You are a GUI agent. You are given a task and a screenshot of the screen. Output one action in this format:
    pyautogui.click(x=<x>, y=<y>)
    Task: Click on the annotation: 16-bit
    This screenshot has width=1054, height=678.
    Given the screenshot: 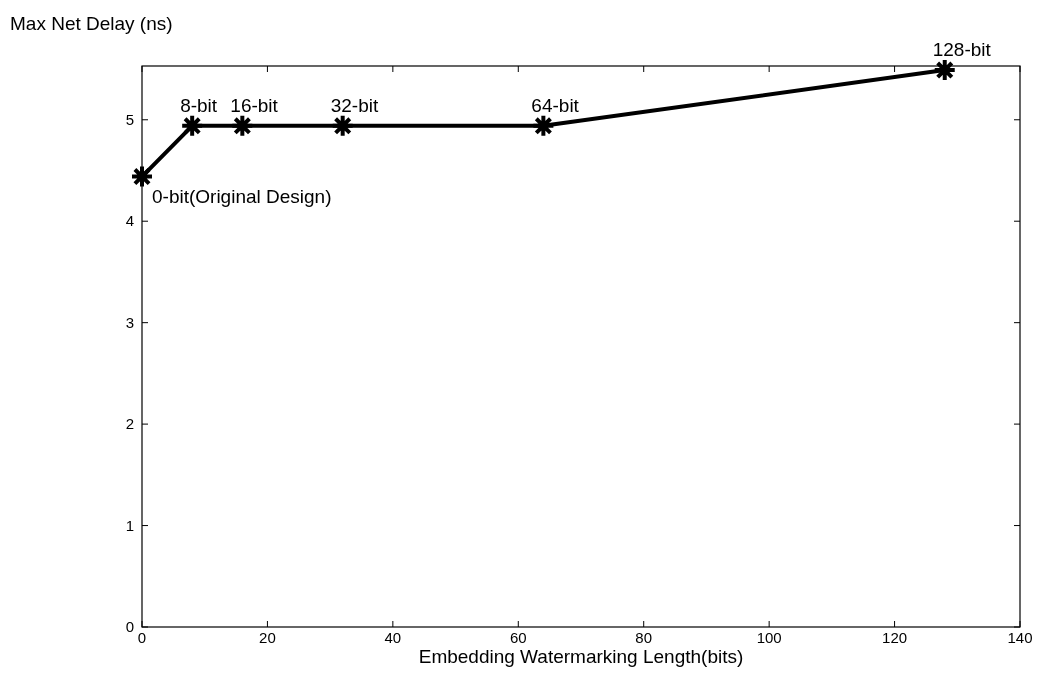 What is the action you would take?
    pyautogui.click(x=254, y=105)
    